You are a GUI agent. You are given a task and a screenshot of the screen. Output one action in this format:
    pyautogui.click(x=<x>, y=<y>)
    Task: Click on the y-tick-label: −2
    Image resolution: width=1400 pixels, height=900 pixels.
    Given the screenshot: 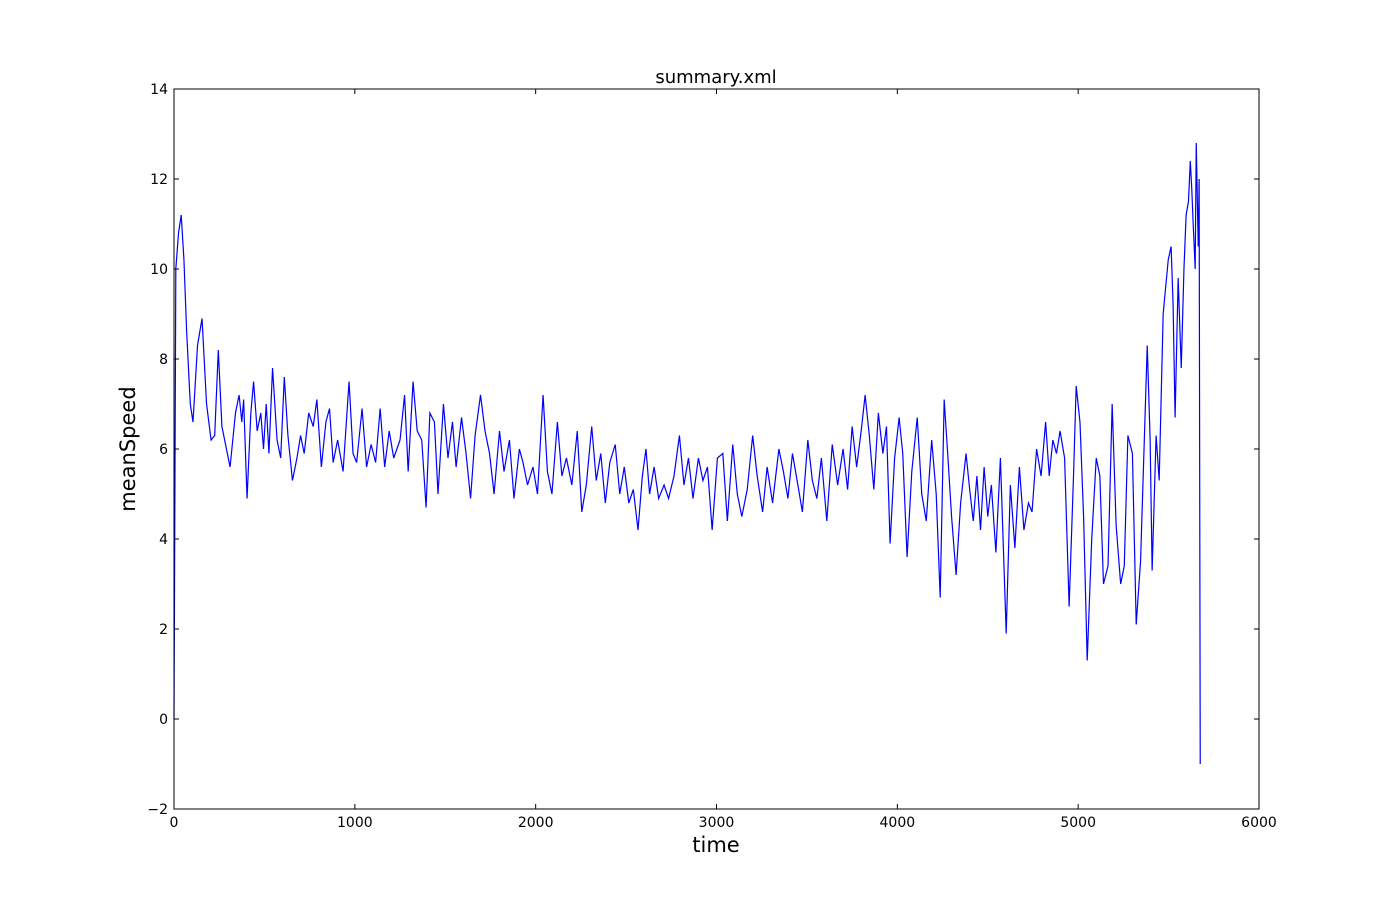 What is the action you would take?
    pyautogui.click(x=157, y=810)
    